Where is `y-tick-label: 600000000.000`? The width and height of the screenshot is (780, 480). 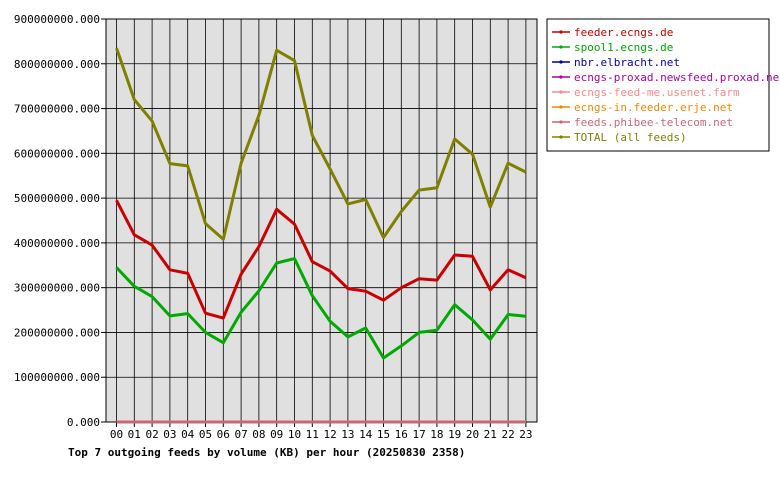
y-tick-label: 600000000.000 is located at coordinates (57, 153).